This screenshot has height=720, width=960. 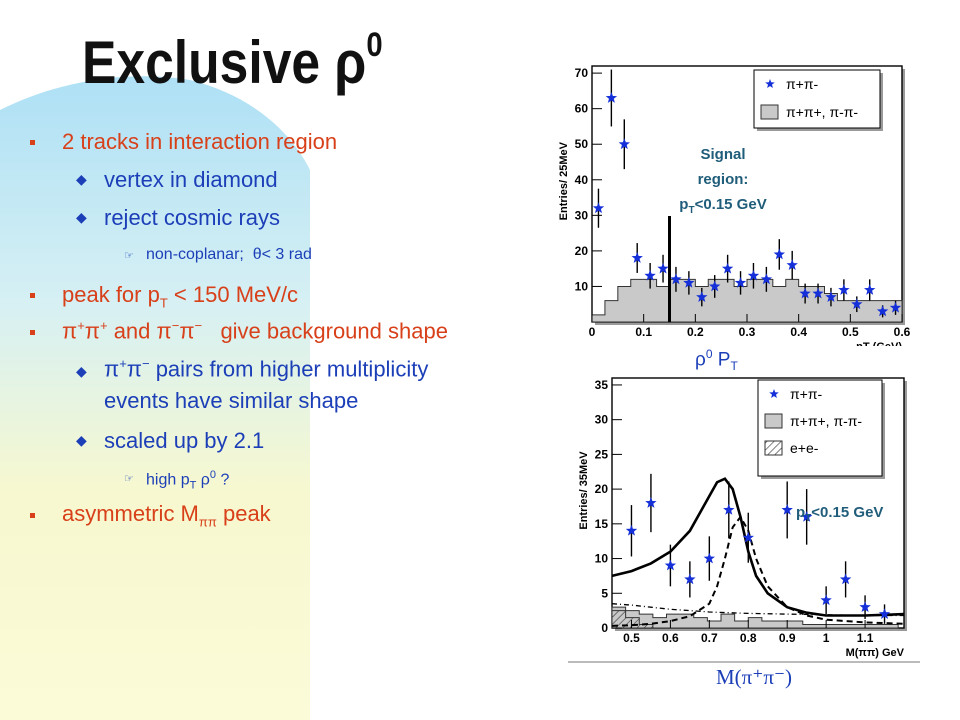 What do you see at coordinates (229, 254) in the screenshot?
I see `bullet-coplanar: non-coplanar; θ< 3 rad` at bounding box center [229, 254].